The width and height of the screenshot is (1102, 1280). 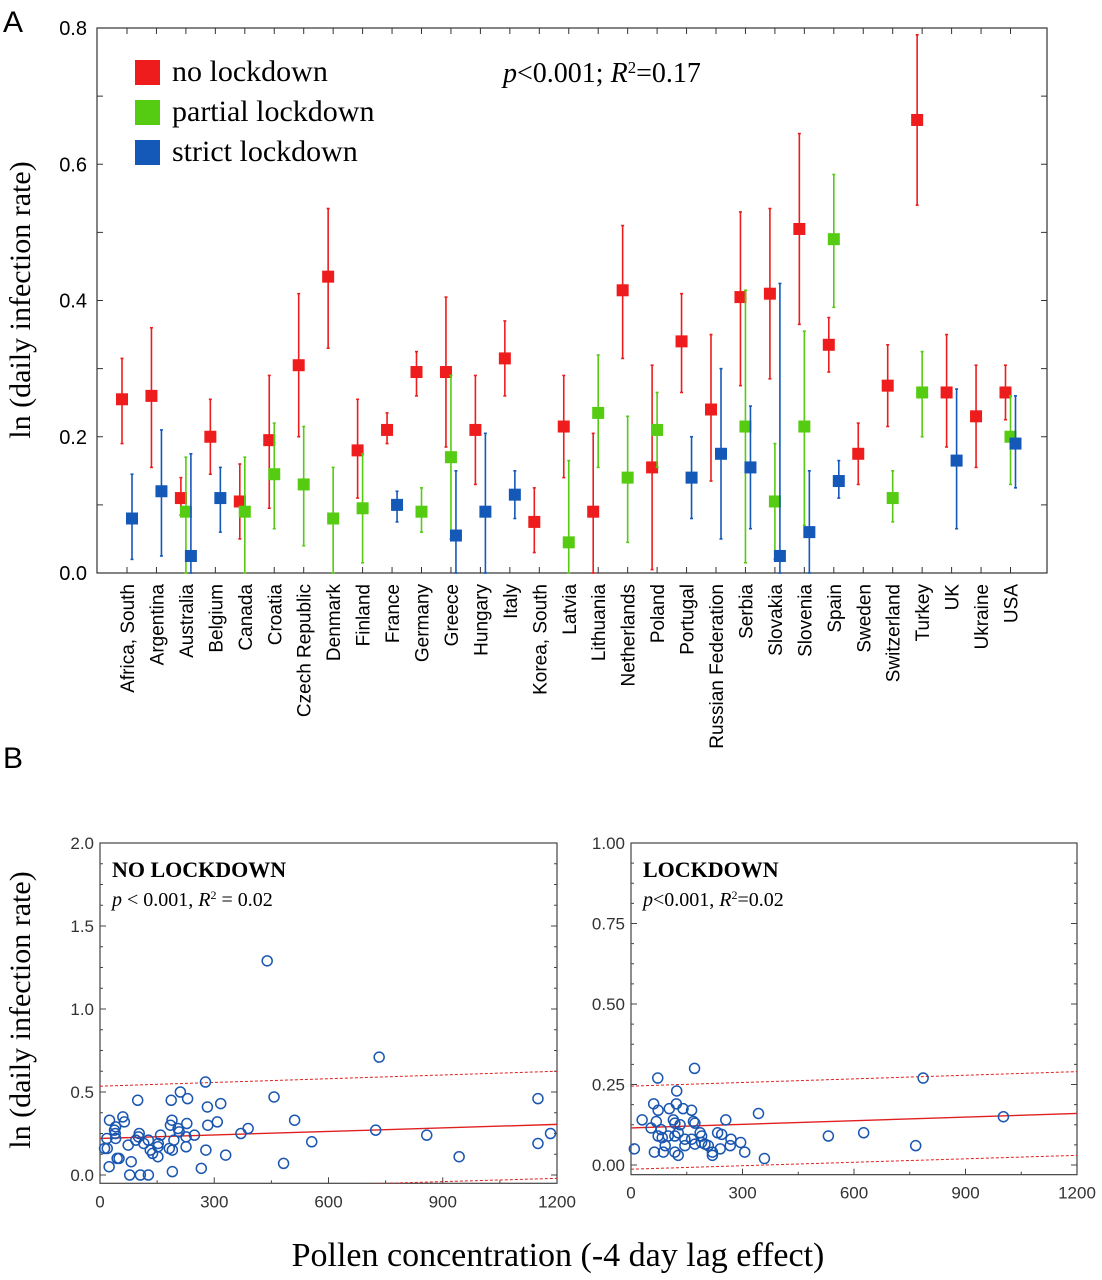 I want to click on x-tick-label: Lithuania, so click(x=599, y=623).